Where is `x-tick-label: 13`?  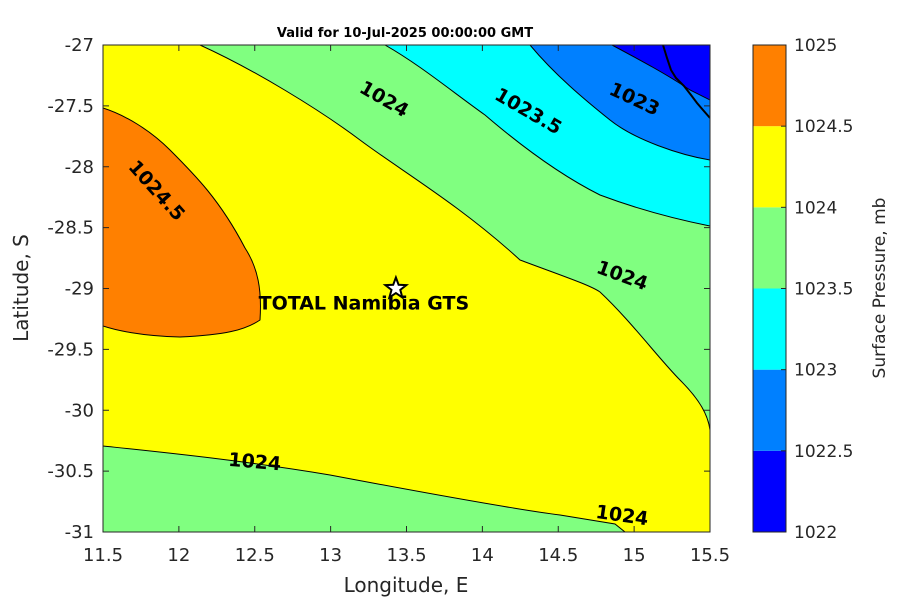
x-tick-label: 13 is located at coordinates (330, 555).